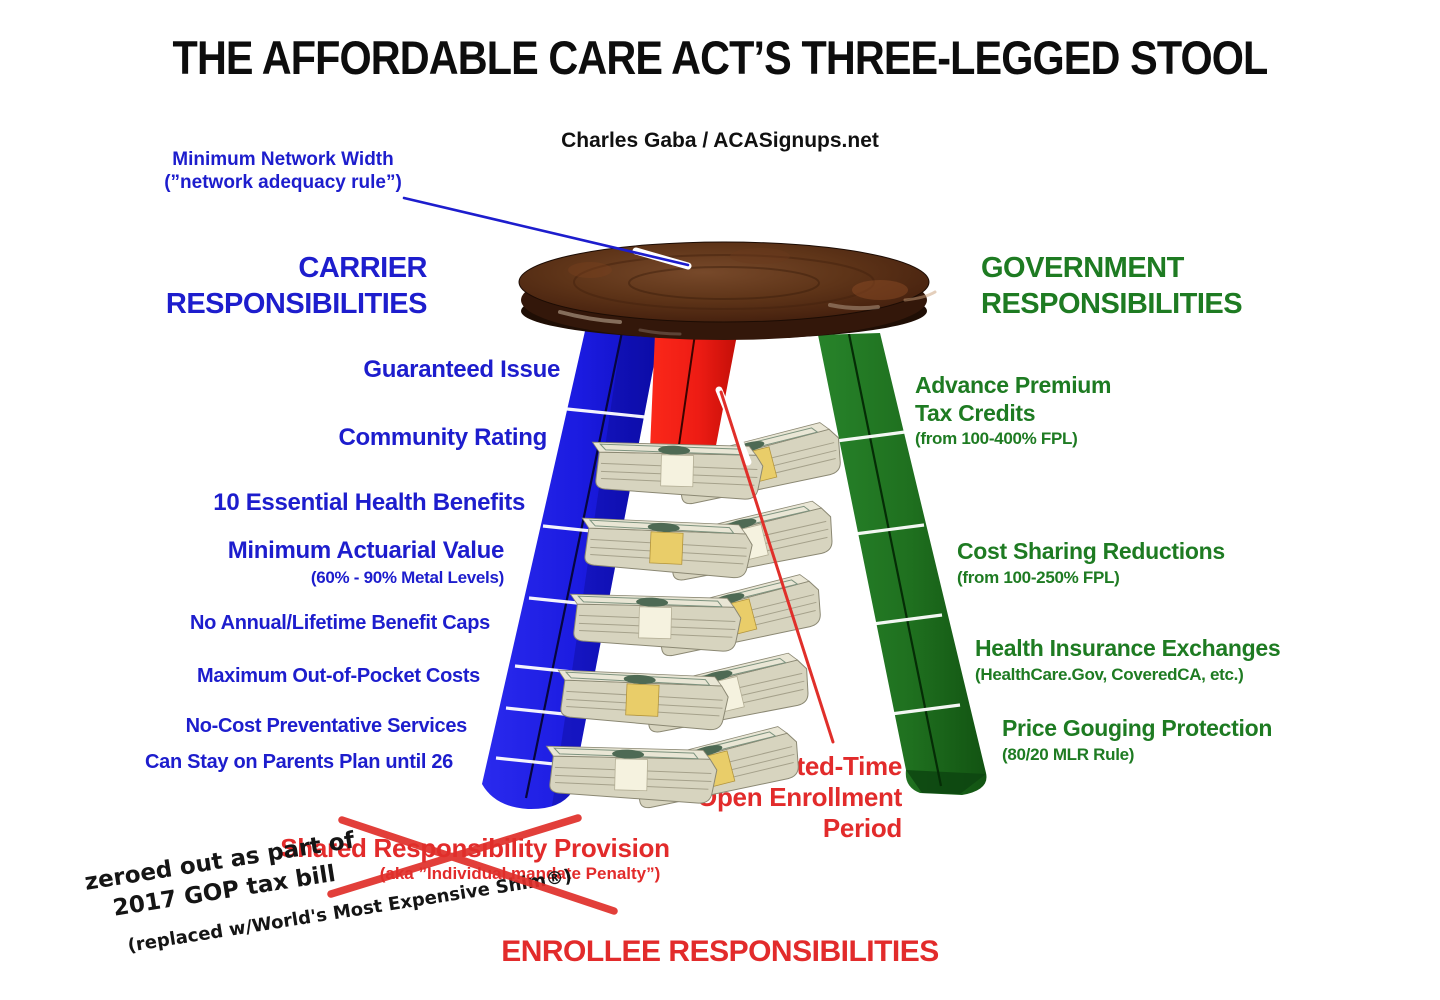 This screenshot has height=1000, width=1440. What do you see at coordinates (1091, 551) in the screenshot?
I see `csr-label: Cost Sharing Reductions` at bounding box center [1091, 551].